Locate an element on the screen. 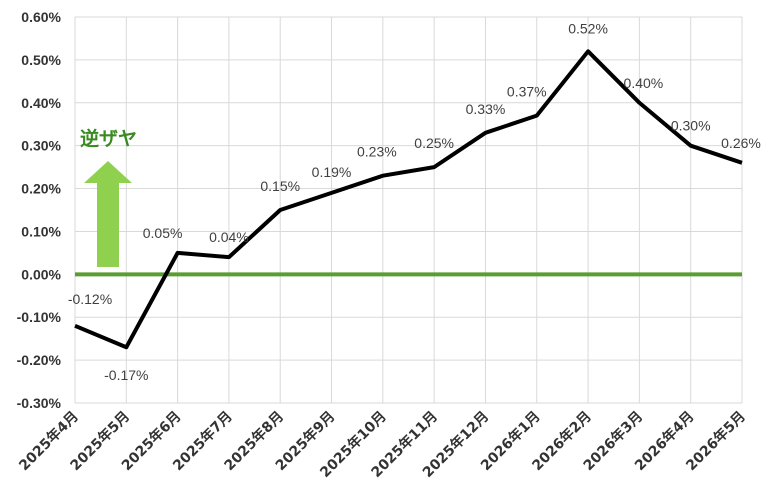 The image size is (769, 498). data-label: 0.05% is located at coordinates (163, 233).